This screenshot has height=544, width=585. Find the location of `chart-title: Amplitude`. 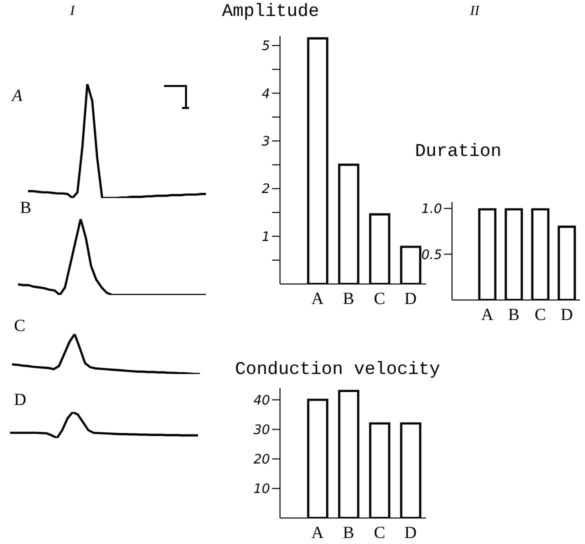

chart-title: Amplitude is located at coordinates (271, 12).